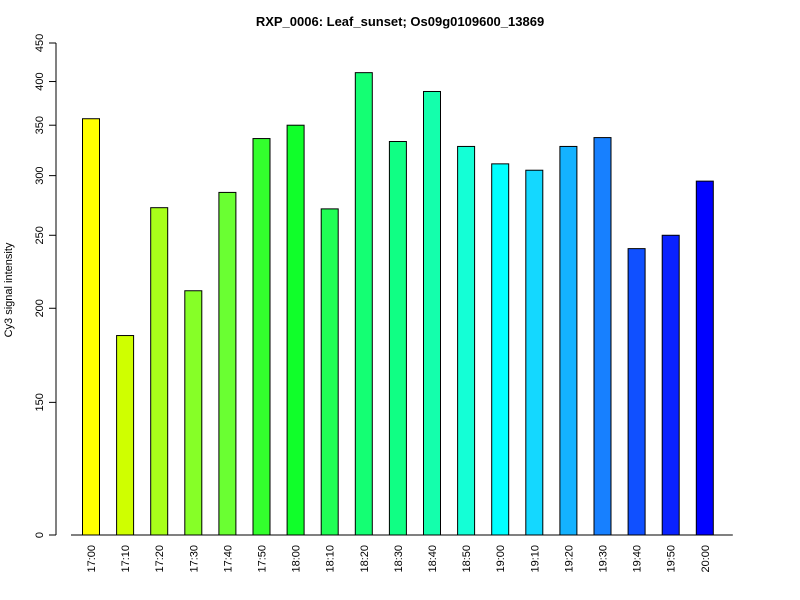  I want to click on bar-1950, so click(670, 385).